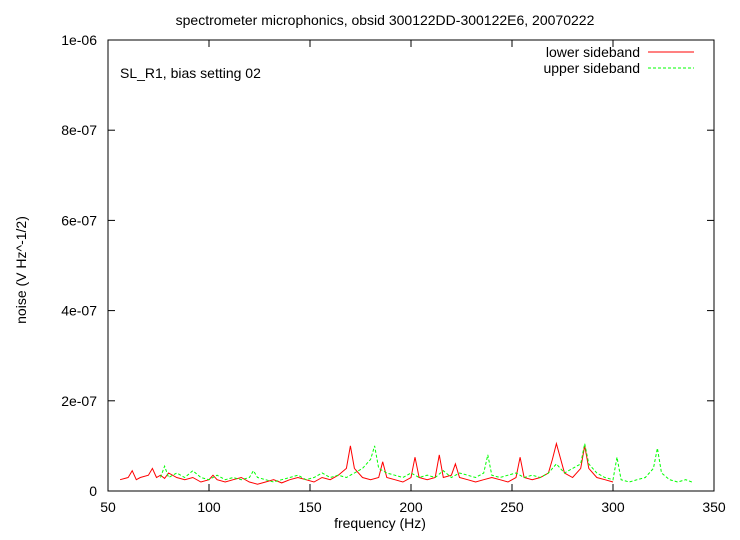 The height and width of the screenshot is (540, 740). I want to click on x-tick-label: 250, so click(512, 507).